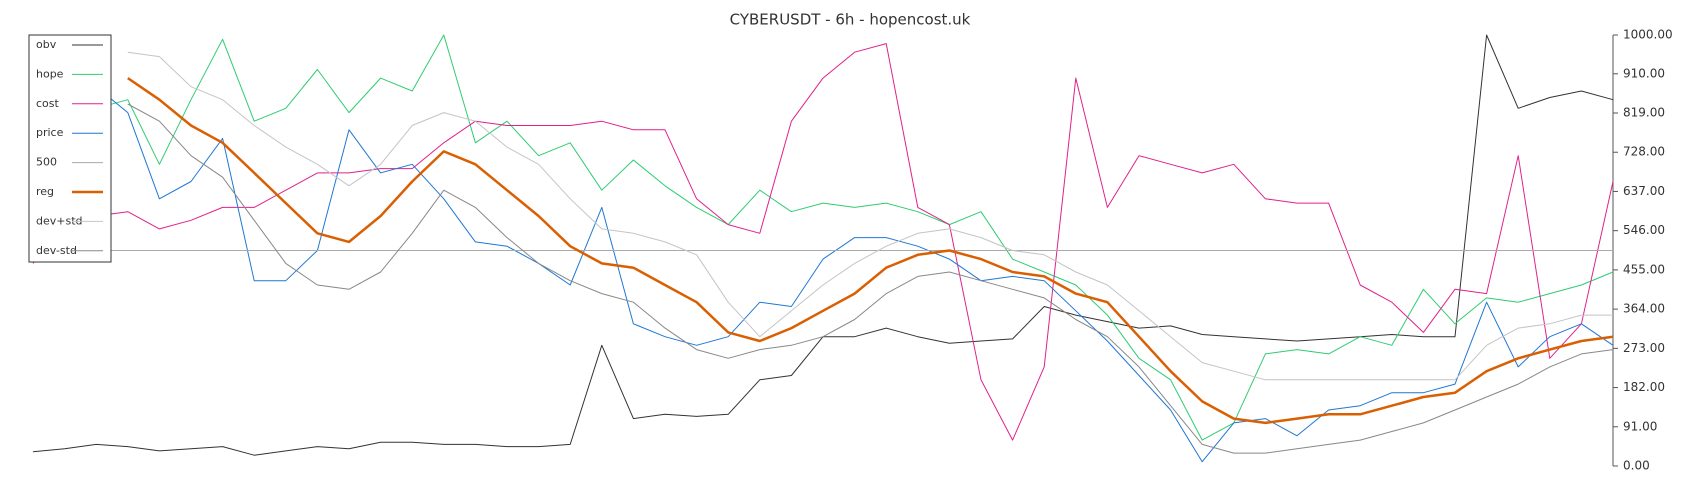  Describe the element at coordinates (1636, 466) in the screenshot. I see `y-tick-label: 0.00` at that location.